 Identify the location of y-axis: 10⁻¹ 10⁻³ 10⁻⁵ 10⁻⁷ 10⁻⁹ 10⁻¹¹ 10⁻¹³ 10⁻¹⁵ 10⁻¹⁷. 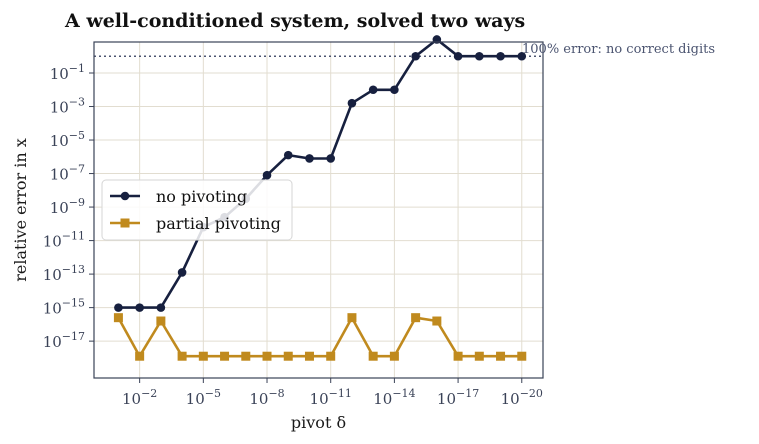
(68, 206).